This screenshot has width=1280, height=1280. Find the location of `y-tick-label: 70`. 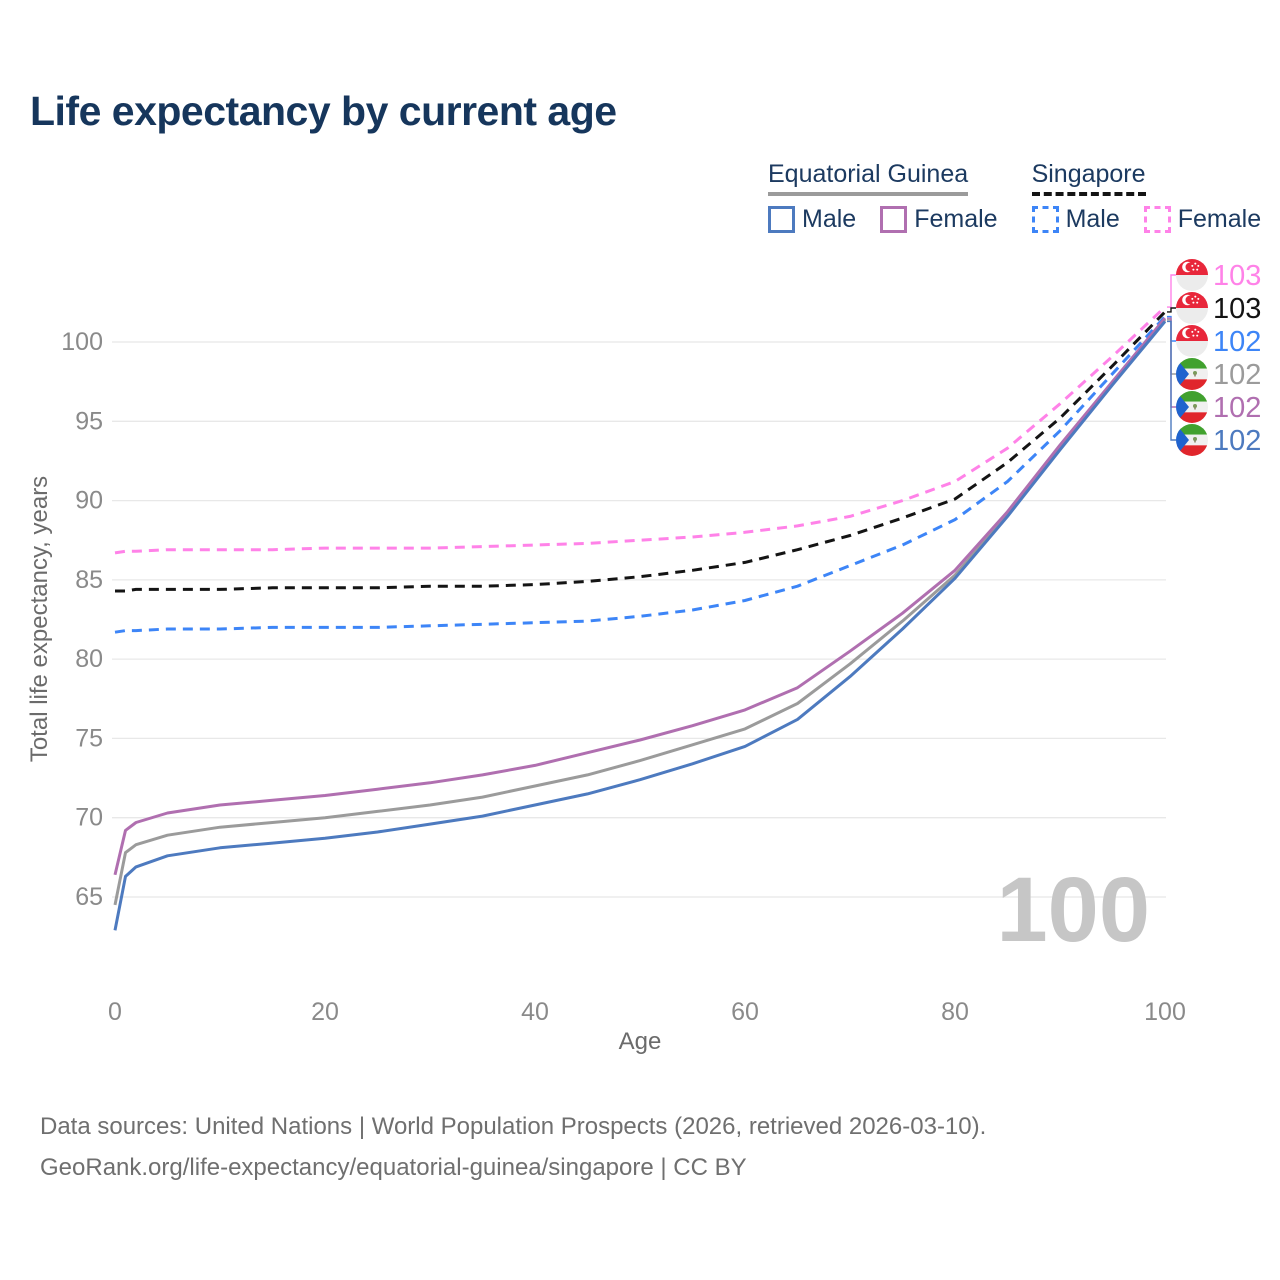

y-tick-label: 70 is located at coordinates (89, 818).